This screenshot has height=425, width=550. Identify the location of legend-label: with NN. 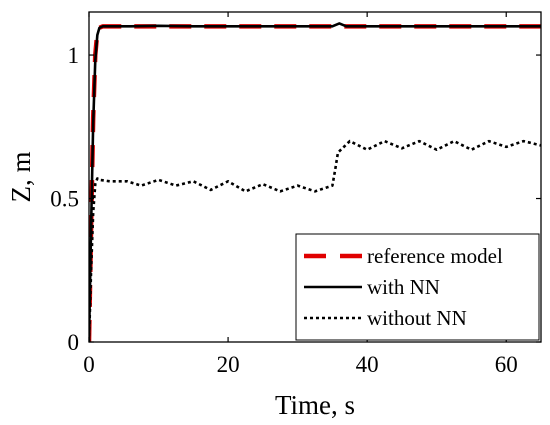
(403, 287).